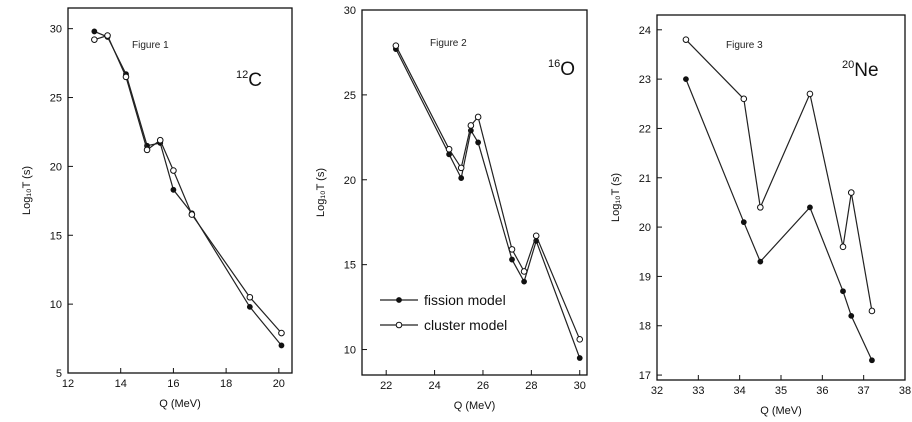  Describe the element at coordinates (150, 45) in the screenshot. I see `figure-label: Figure 1` at that location.